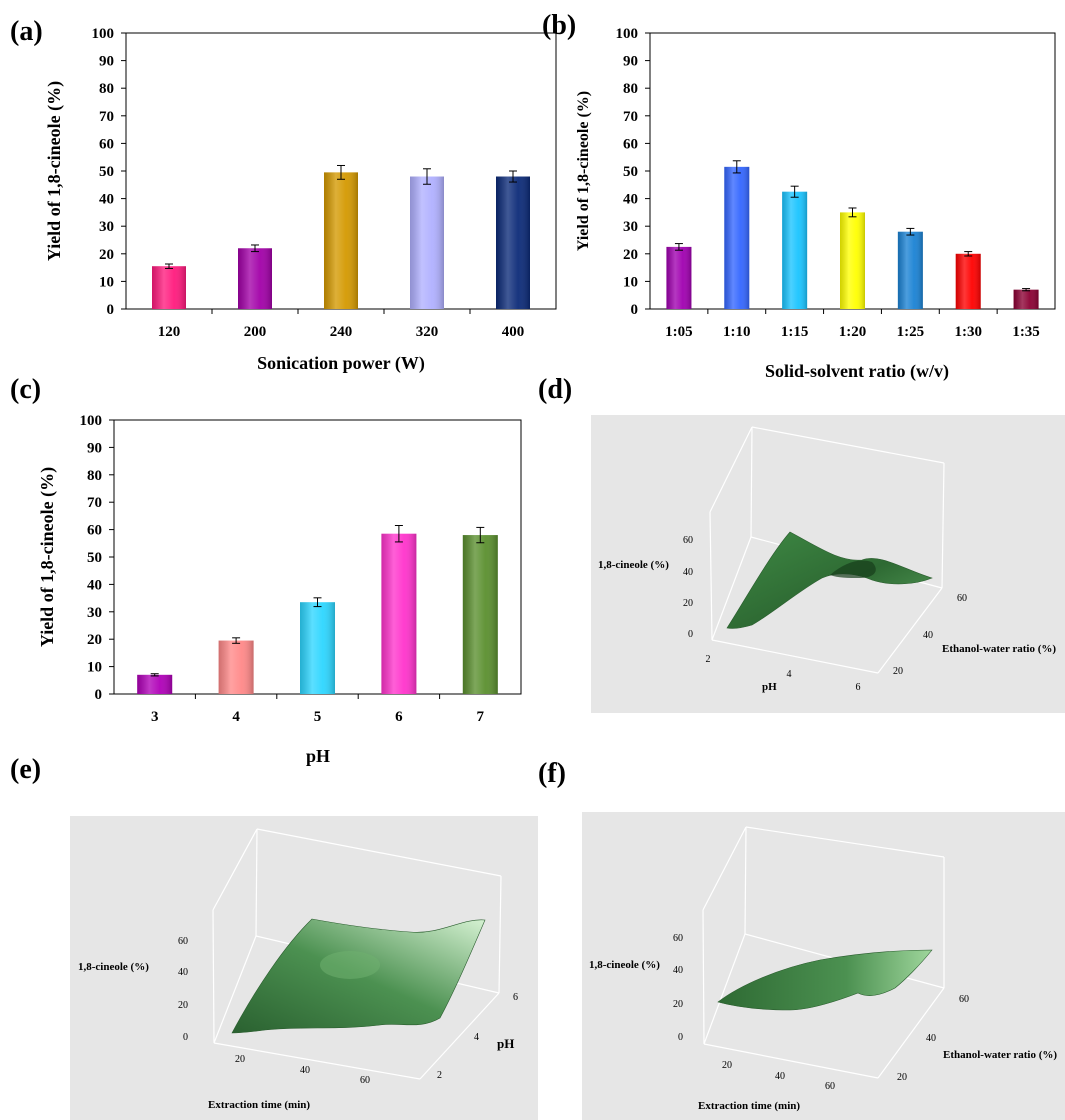 This screenshot has height=1120, width=1065. What do you see at coordinates (829, 580) in the screenshot?
I see `panel-d-surface` at bounding box center [829, 580].